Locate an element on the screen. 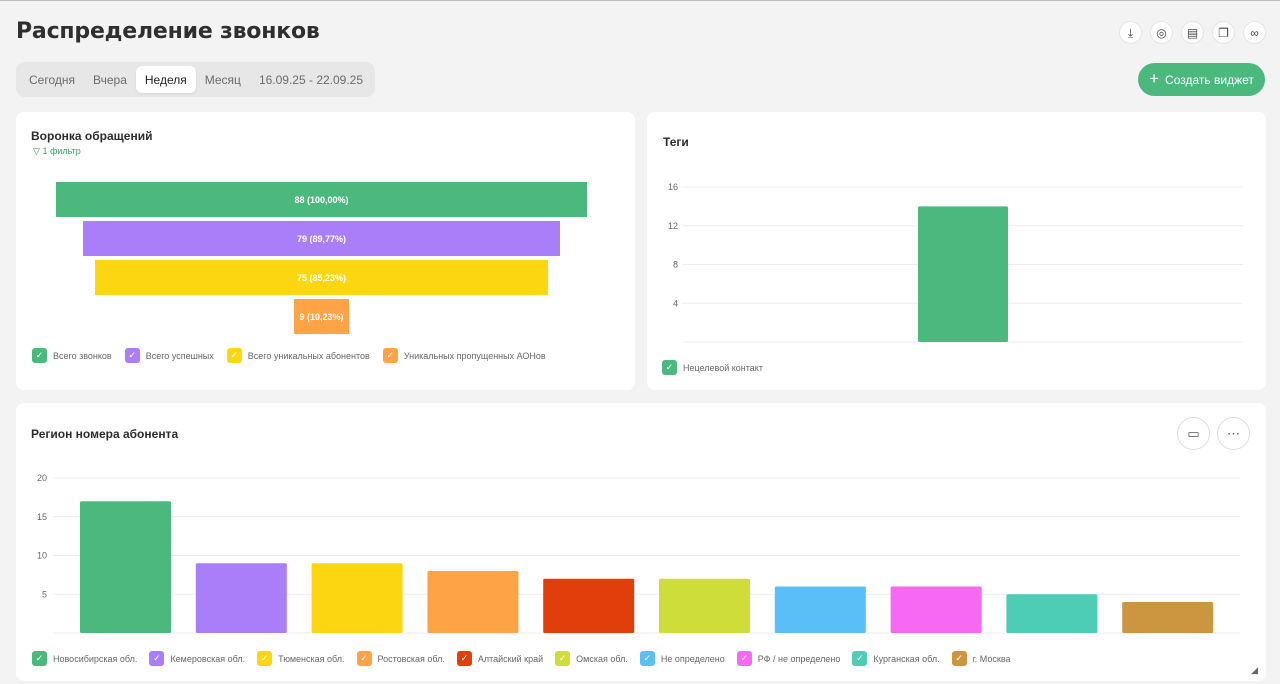 The height and width of the screenshot is (684, 1280). region-legend-item: ✓ Тюменская обл. is located at coordinates (301, 658).